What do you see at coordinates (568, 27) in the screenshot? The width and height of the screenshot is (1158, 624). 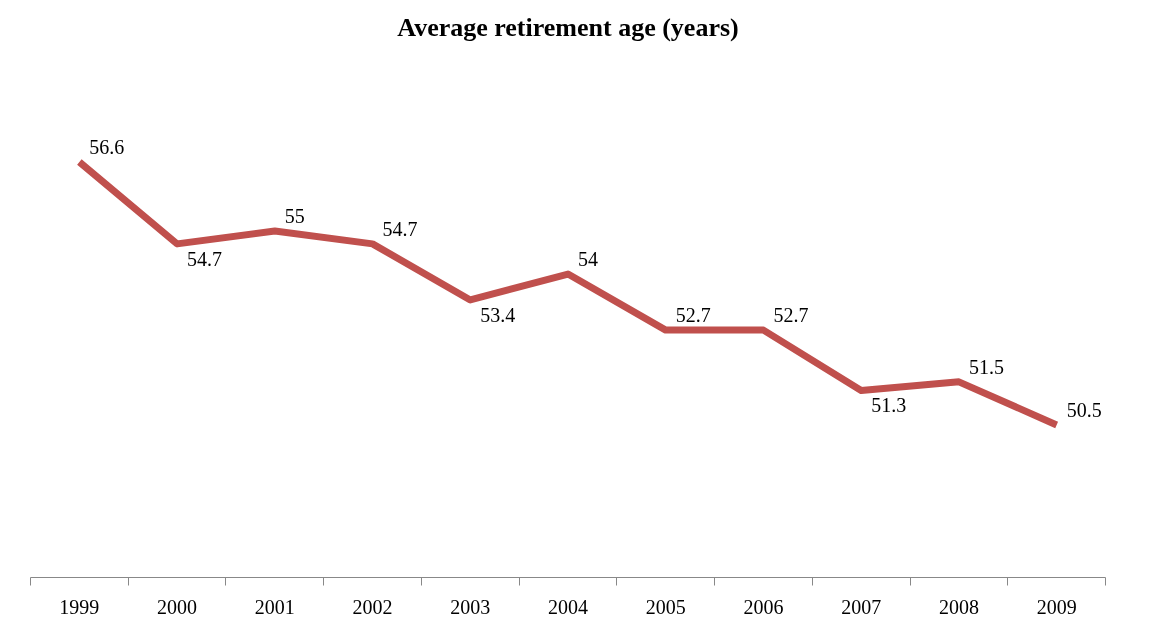 I see `chart-title: Average retirement age (years)` at bounding box center [568, 27].